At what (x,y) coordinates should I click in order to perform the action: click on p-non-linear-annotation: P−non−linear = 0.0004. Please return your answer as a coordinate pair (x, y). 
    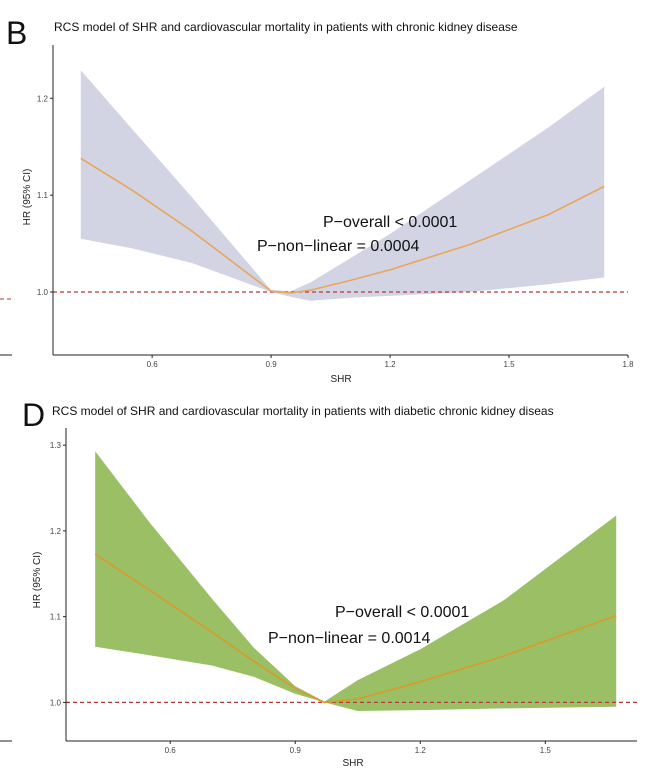
    Looking at the image, I should click on (338, 246).